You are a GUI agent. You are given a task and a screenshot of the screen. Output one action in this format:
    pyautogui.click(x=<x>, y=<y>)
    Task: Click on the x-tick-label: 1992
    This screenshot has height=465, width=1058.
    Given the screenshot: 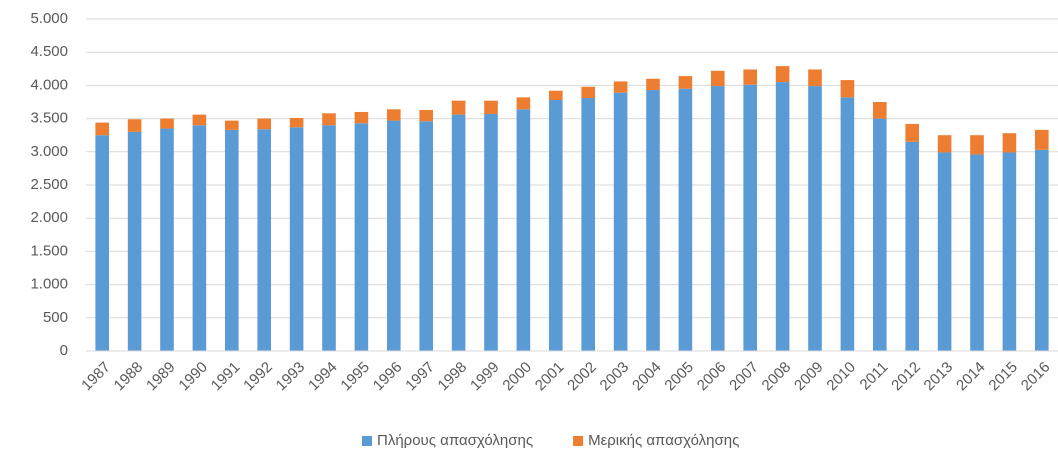 What is the action you would take?
    pyautogui.click(x=258, y=377)
    